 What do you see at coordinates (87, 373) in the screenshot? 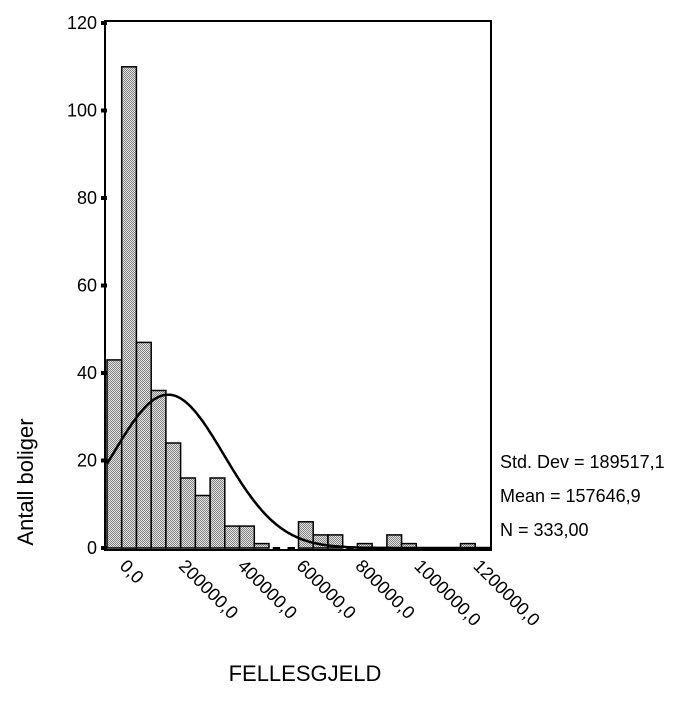
I see `y-tick-label: 40` at bounding box center [87, 373].